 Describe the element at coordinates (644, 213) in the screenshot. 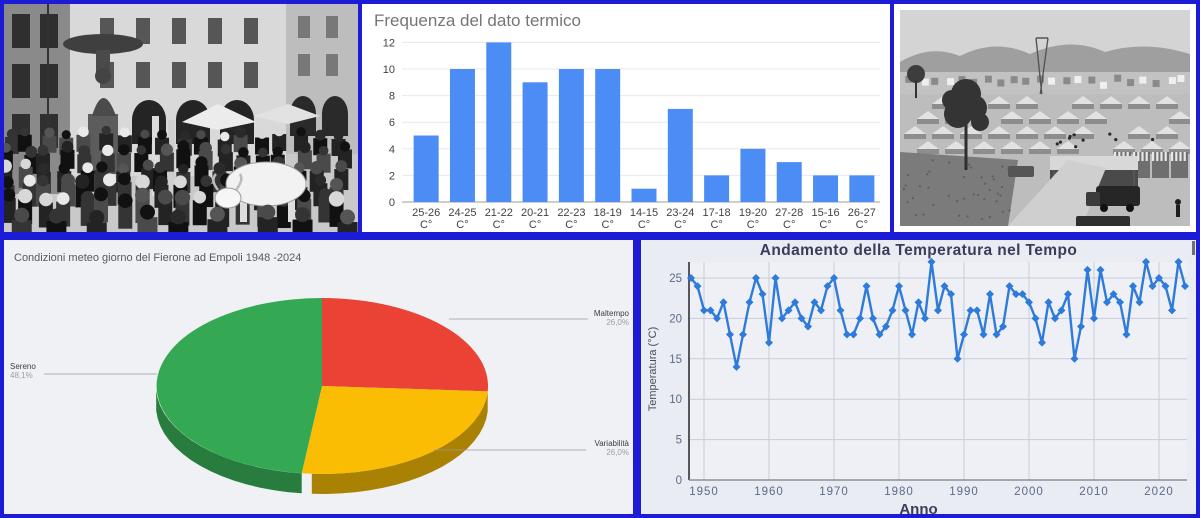

I see `svg-text: 14-15` at that location.